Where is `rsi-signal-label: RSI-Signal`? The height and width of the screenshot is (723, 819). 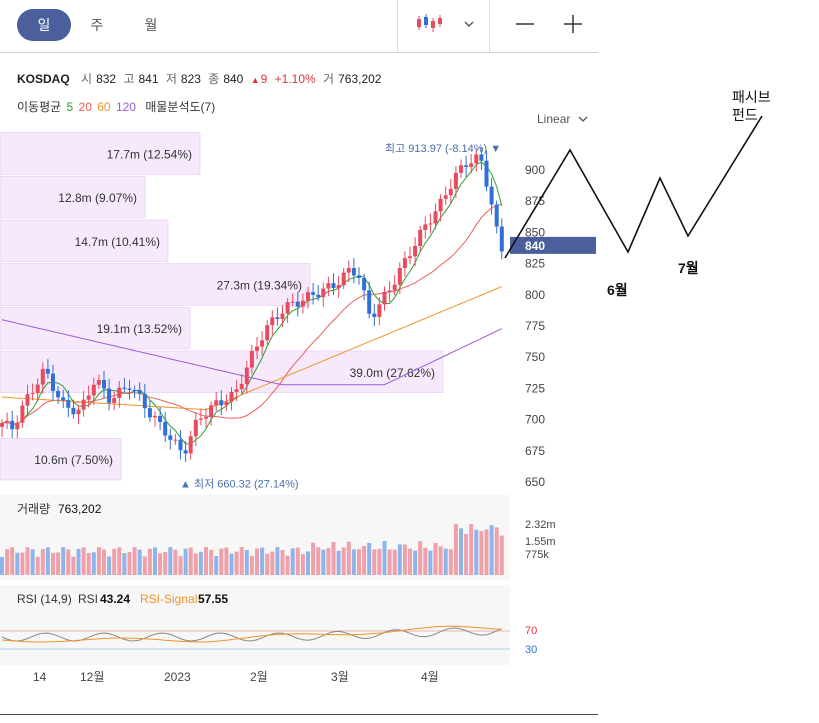 rsi-signal-label: RSI-Signal is located at coordinates (168, 599).